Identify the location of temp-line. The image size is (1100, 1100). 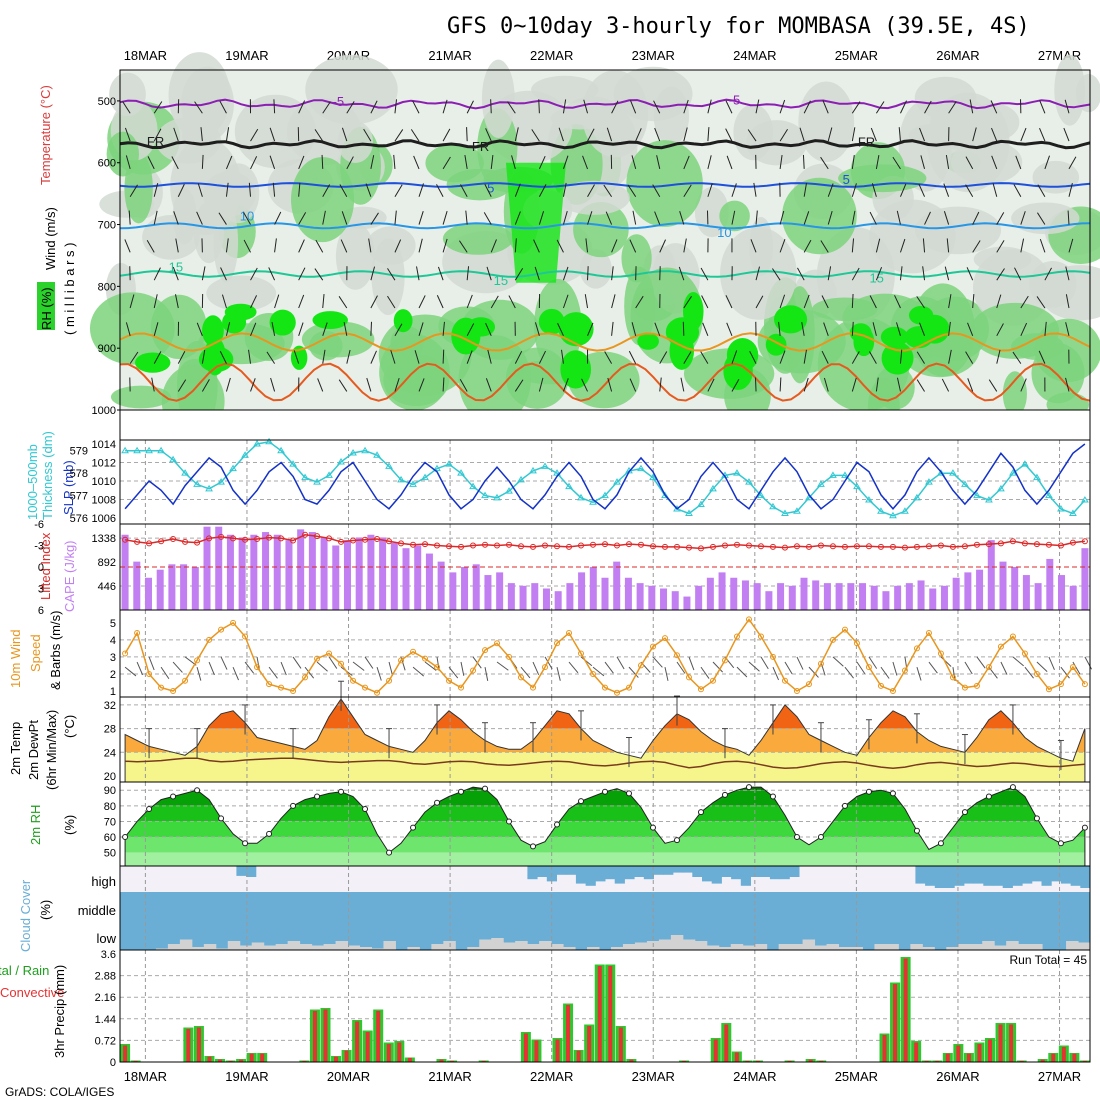
(605, 740).